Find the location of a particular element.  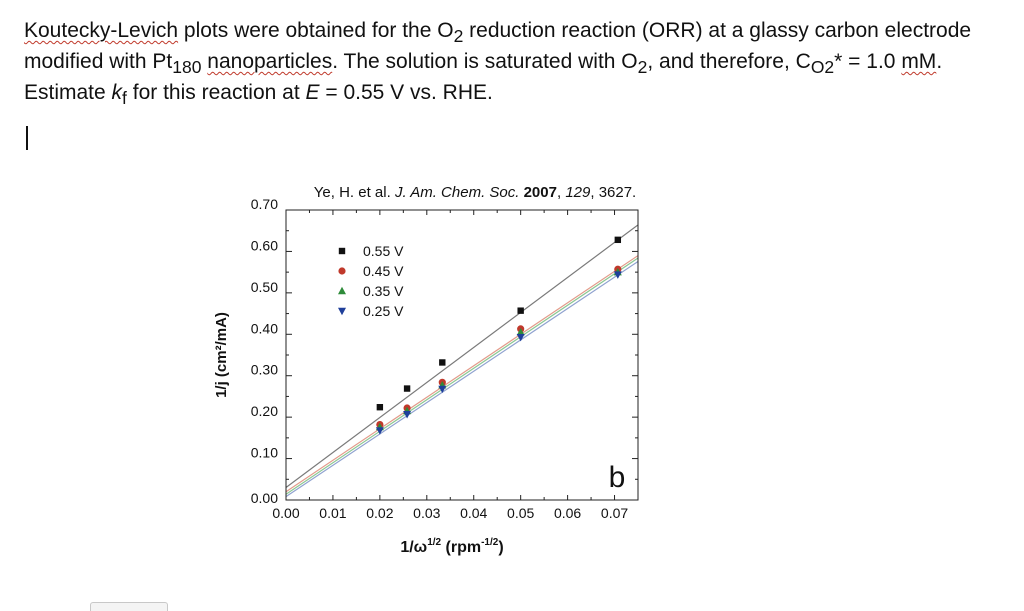

y-tick-label: 0.00 is located at coordinates (264, 498).